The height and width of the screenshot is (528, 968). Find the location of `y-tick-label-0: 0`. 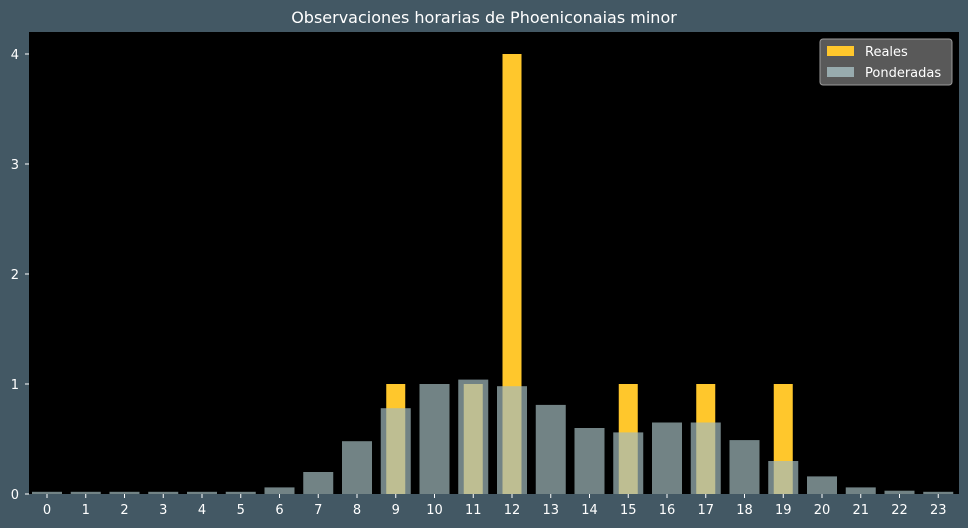

y-tick-label-0: 0 is located at coordinates (15, 495).